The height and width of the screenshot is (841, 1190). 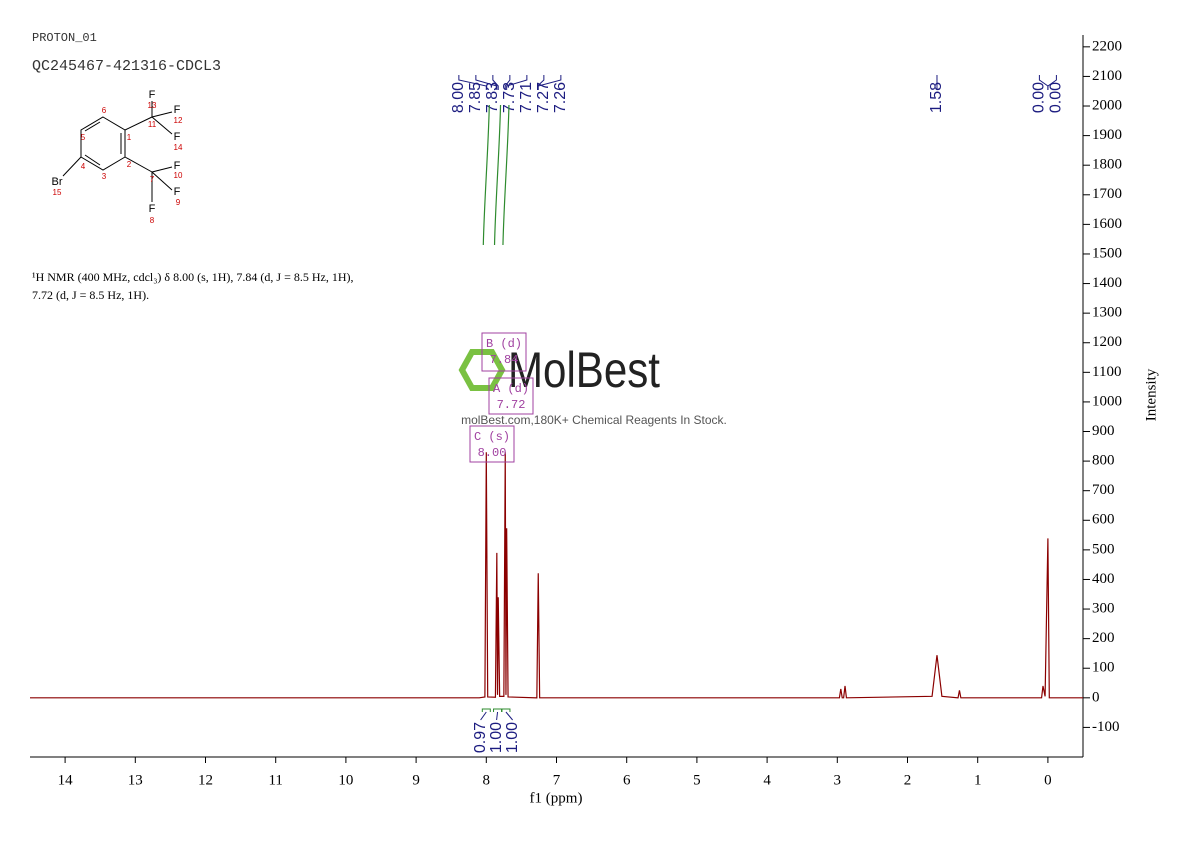 I want to click on atom-number: 14, so click(x=178, y=147).